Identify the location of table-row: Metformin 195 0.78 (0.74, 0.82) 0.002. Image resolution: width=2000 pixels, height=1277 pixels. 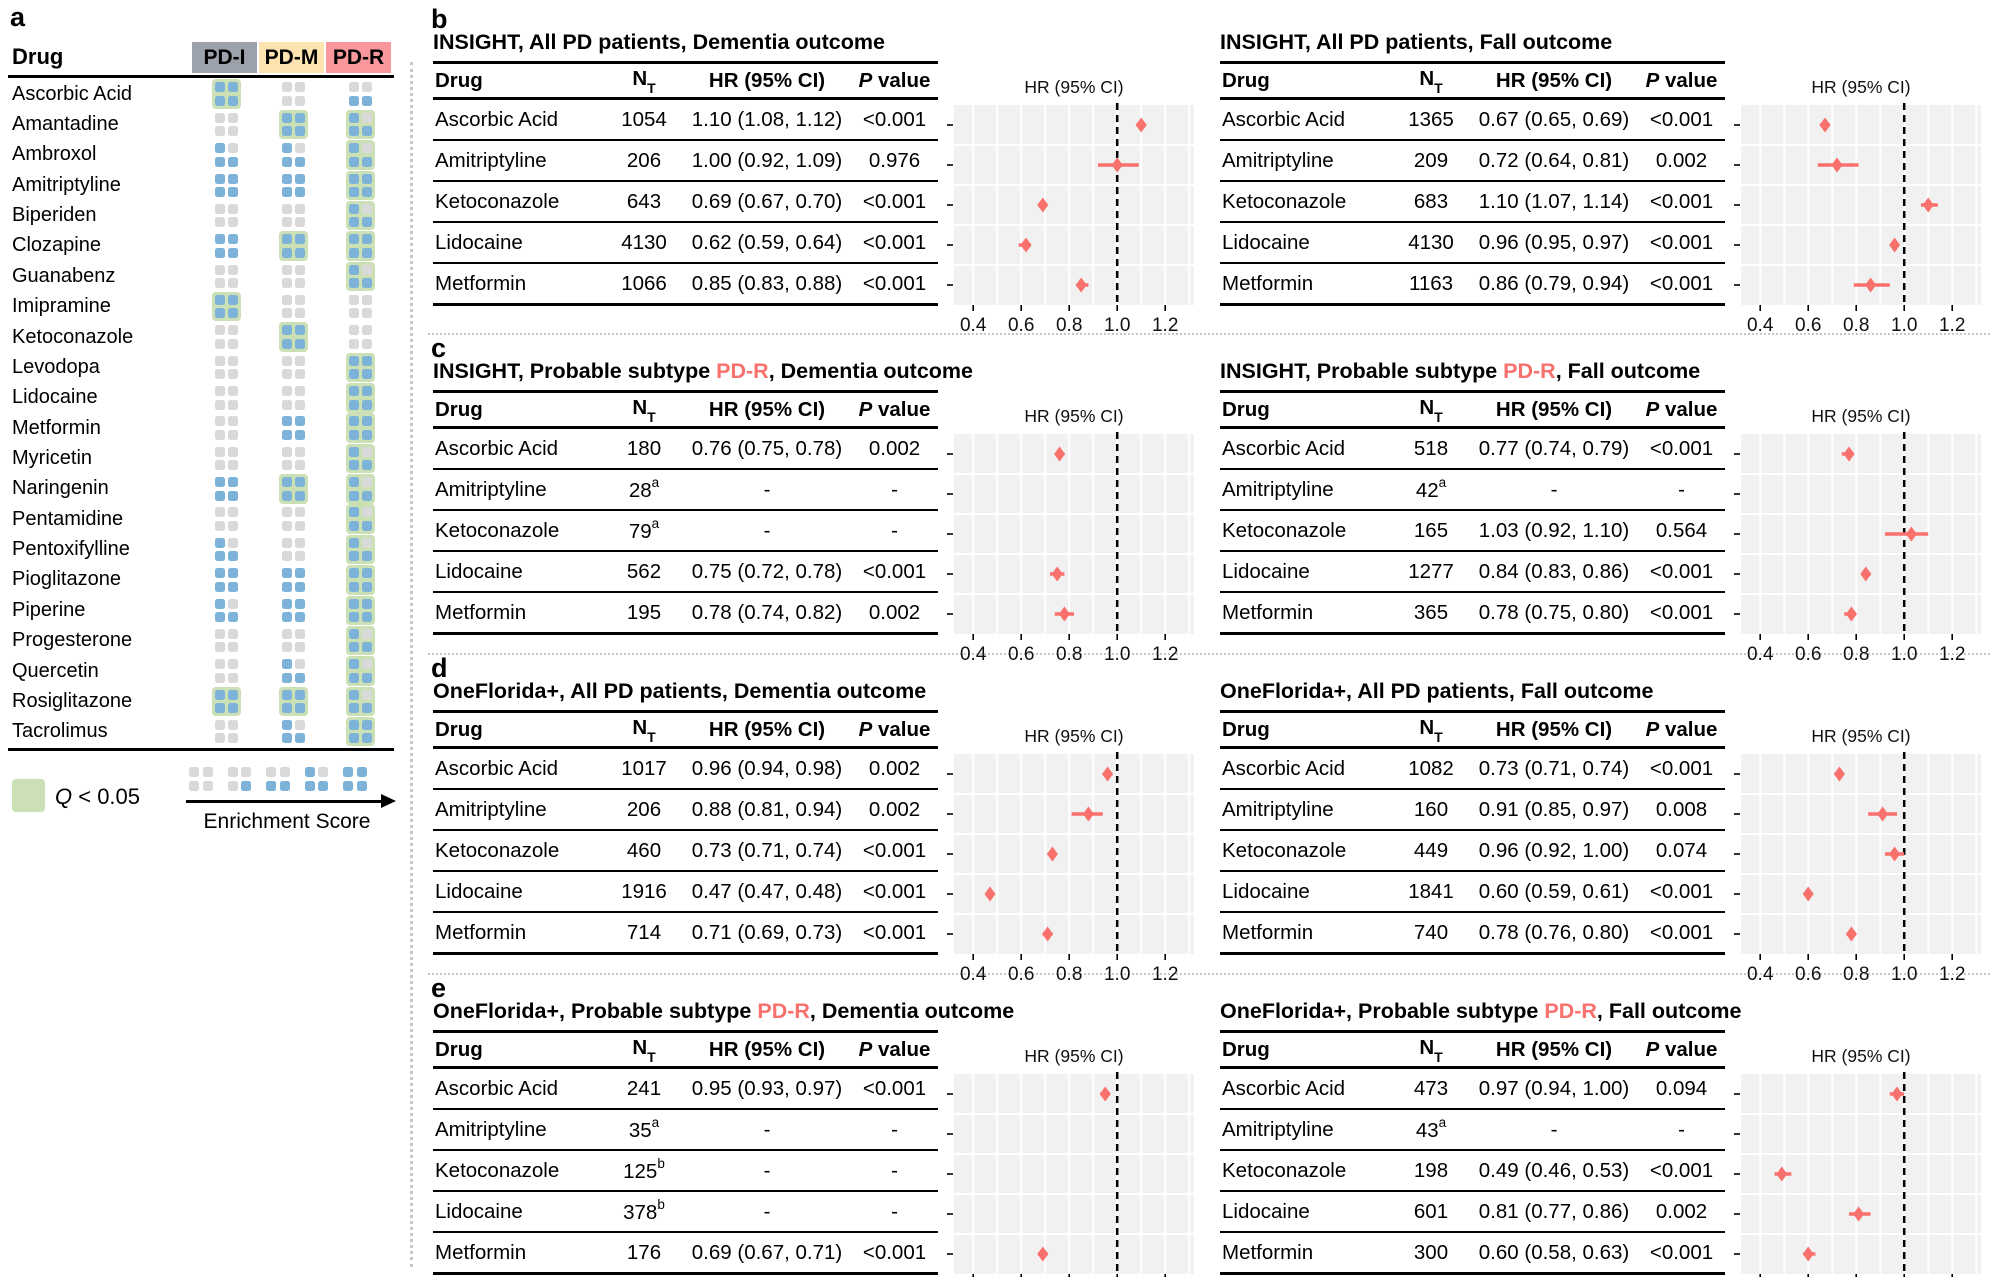
(685, 612).